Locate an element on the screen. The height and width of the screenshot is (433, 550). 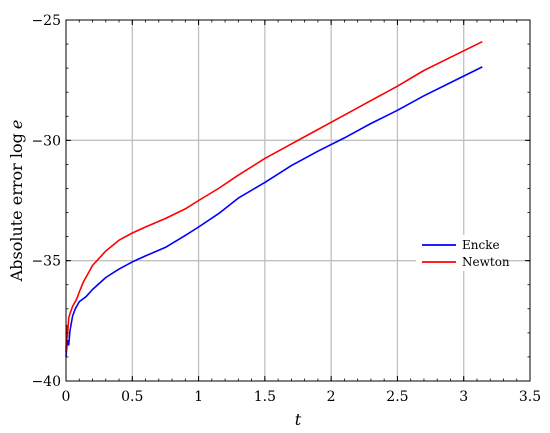
legend-box is located at coordinates (460, 253).